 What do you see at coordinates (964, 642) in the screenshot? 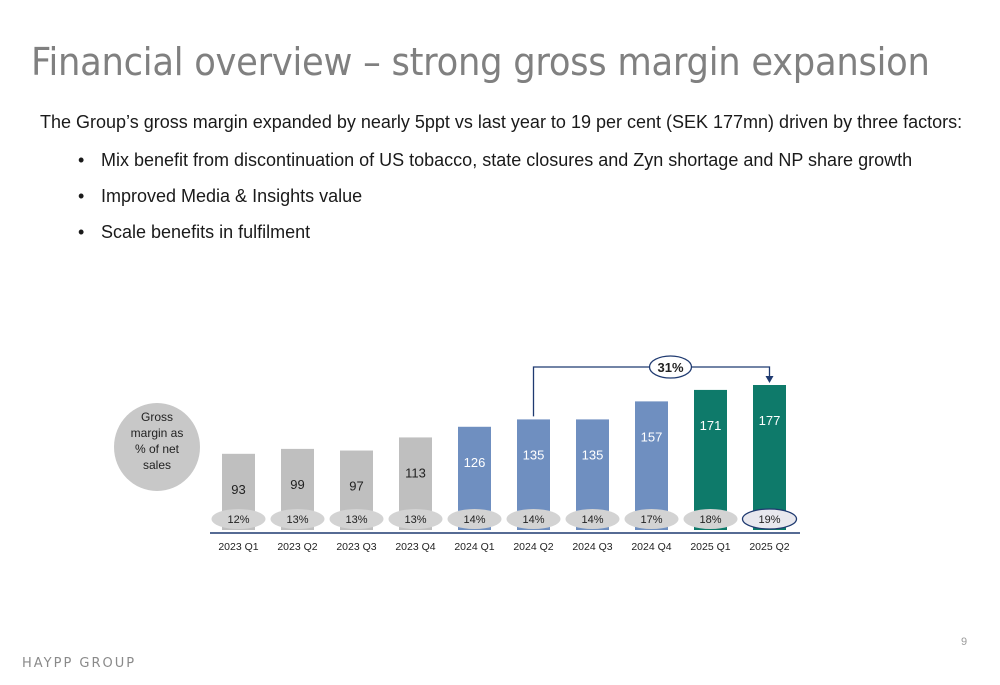
I see `page-number: 9` at bounding box center [964, 642].